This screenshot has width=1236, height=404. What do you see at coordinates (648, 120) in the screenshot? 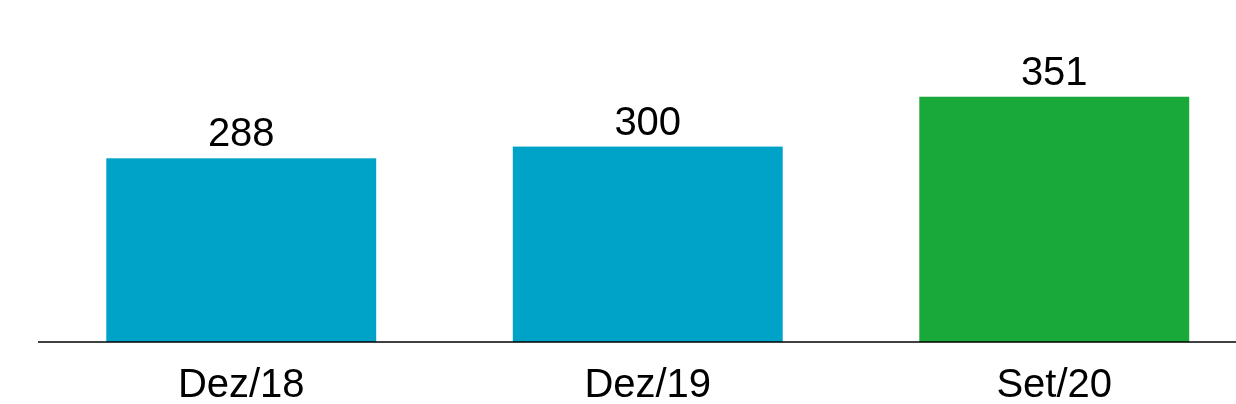
I see `data-label: 300` at bounding box center [648, 120].